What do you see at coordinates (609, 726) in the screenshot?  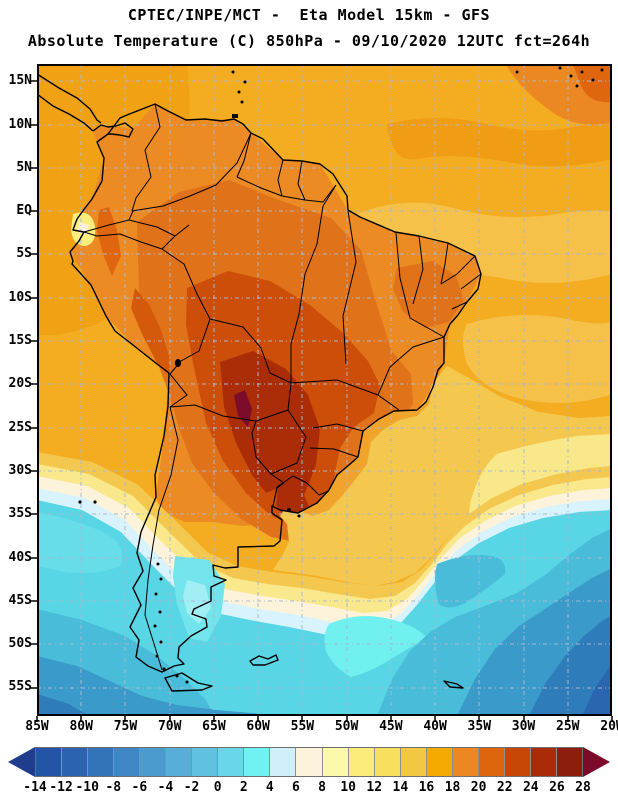 I see `lon-label: 20W` at bounding box center [609, 726].